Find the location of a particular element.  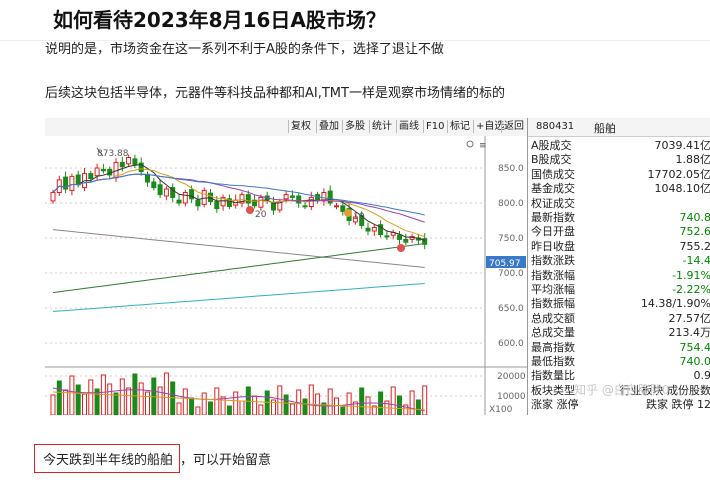

quote-row-label: 基金成交 is located at coordinates (553, 189).